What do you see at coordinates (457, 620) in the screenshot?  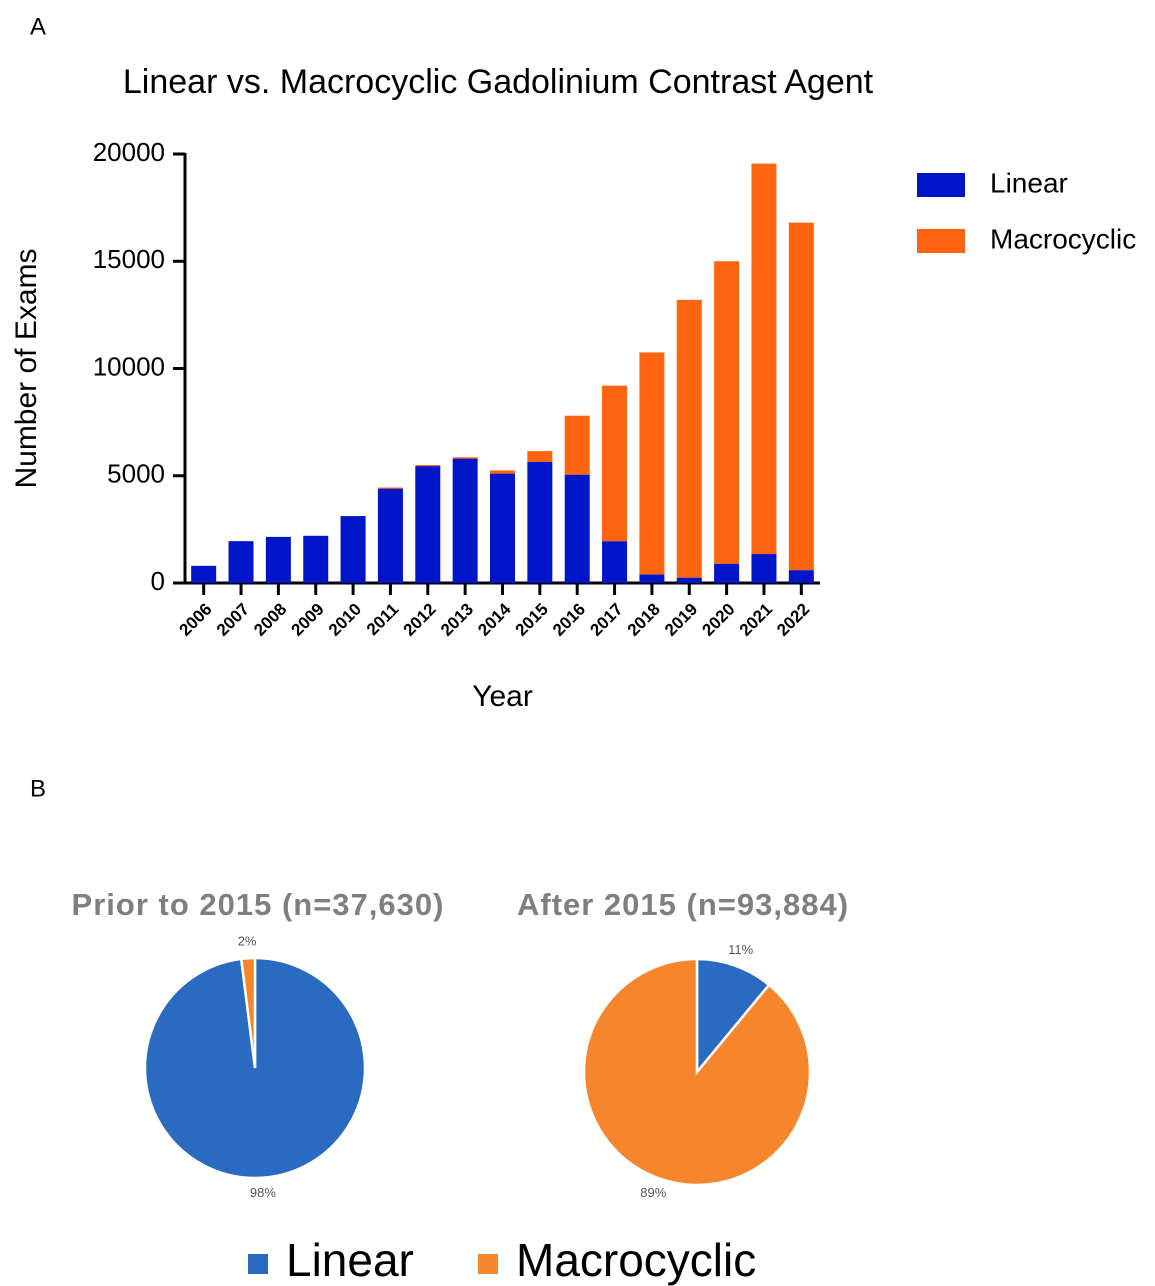 I see `x-tick-label: 2013` at bounding box center [457, 620].